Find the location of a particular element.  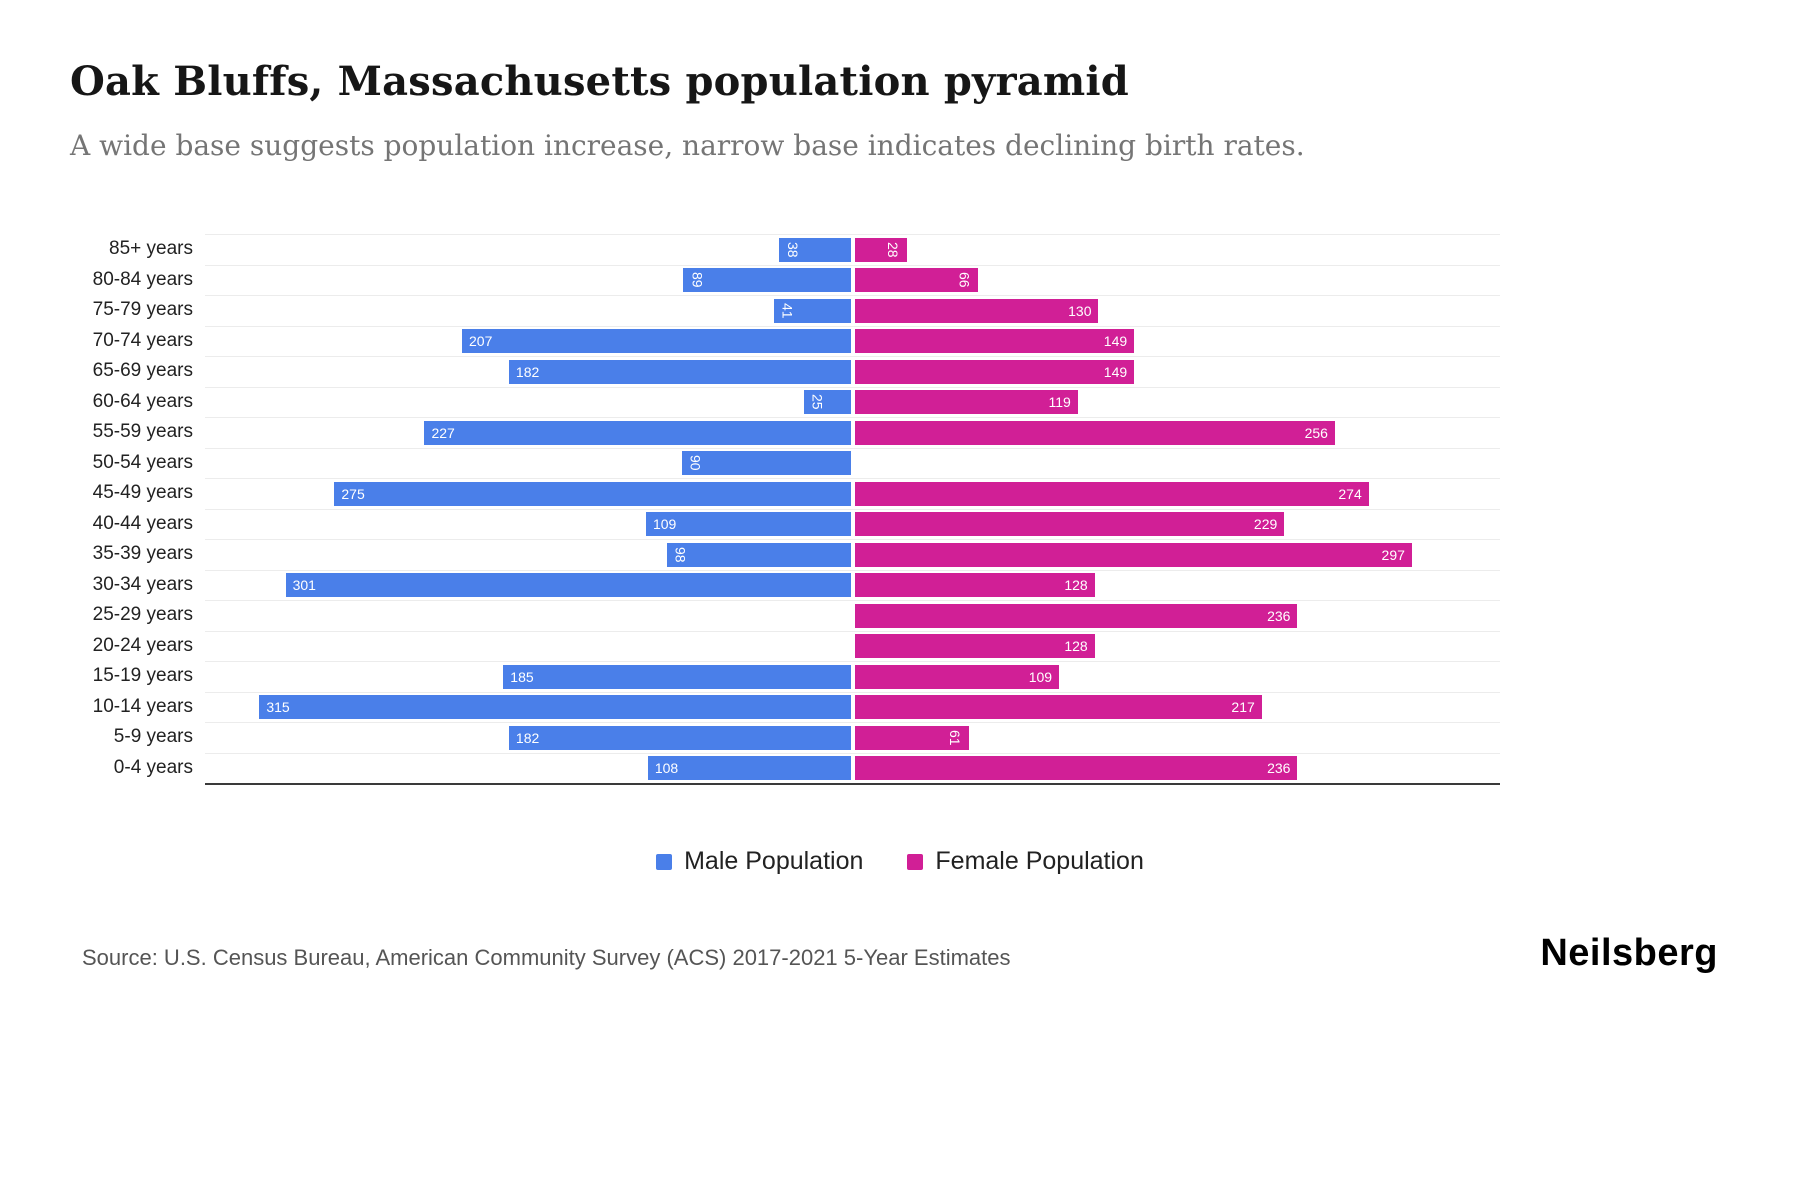

female-bar: 297 is located at coordinates (1133, 554).